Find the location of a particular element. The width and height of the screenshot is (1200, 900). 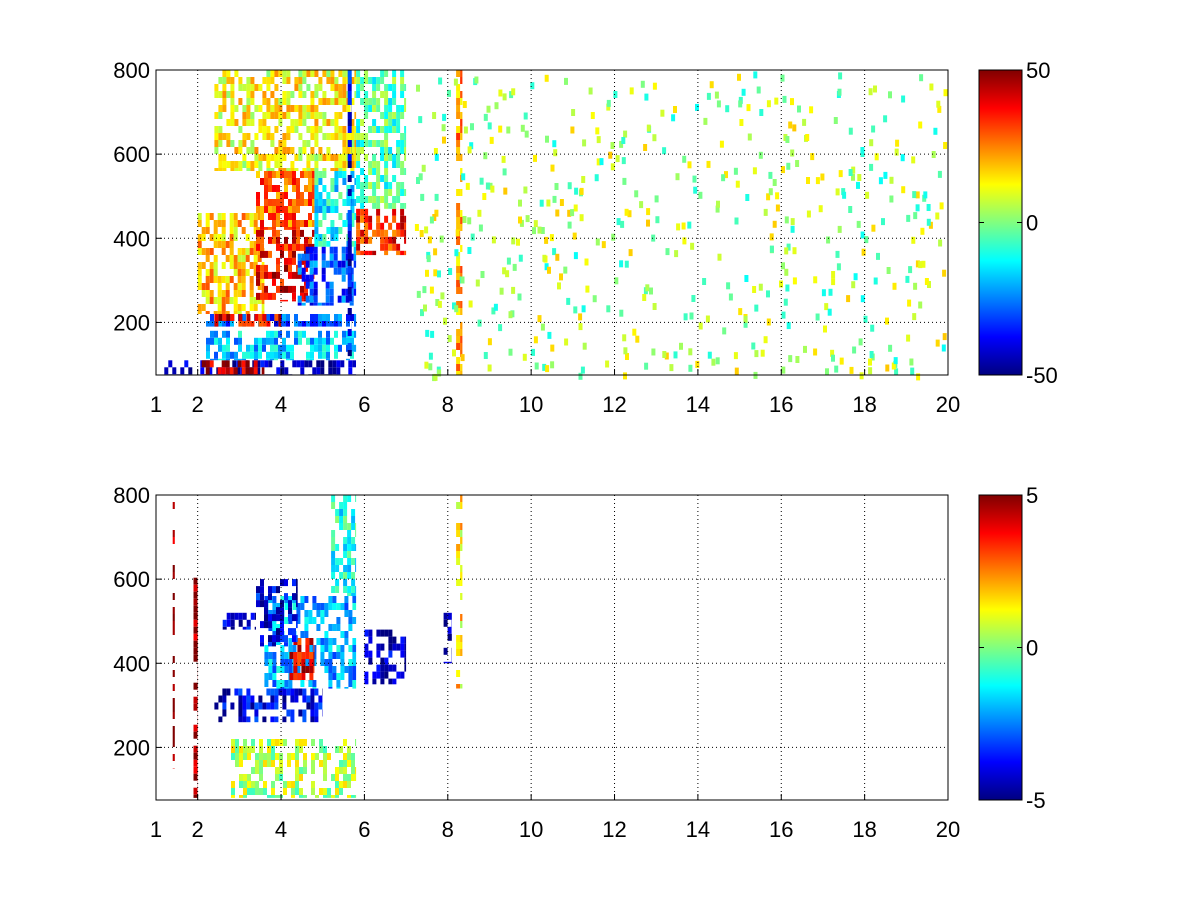

x-tick-label: 14 is located at coordinates (698, 404).